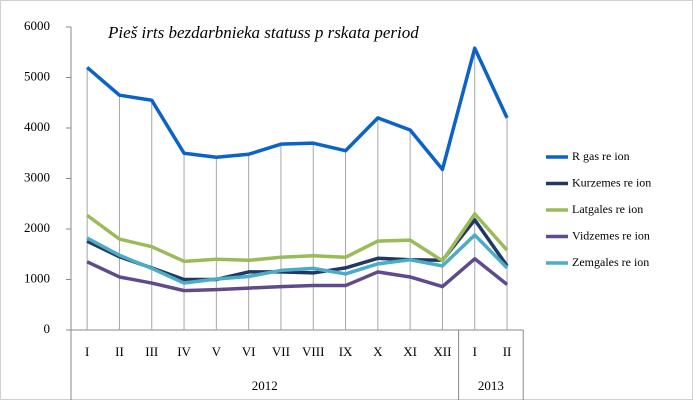 The image size is (693, 400). I want to click on x-tick-label: III, so click(151, 351).